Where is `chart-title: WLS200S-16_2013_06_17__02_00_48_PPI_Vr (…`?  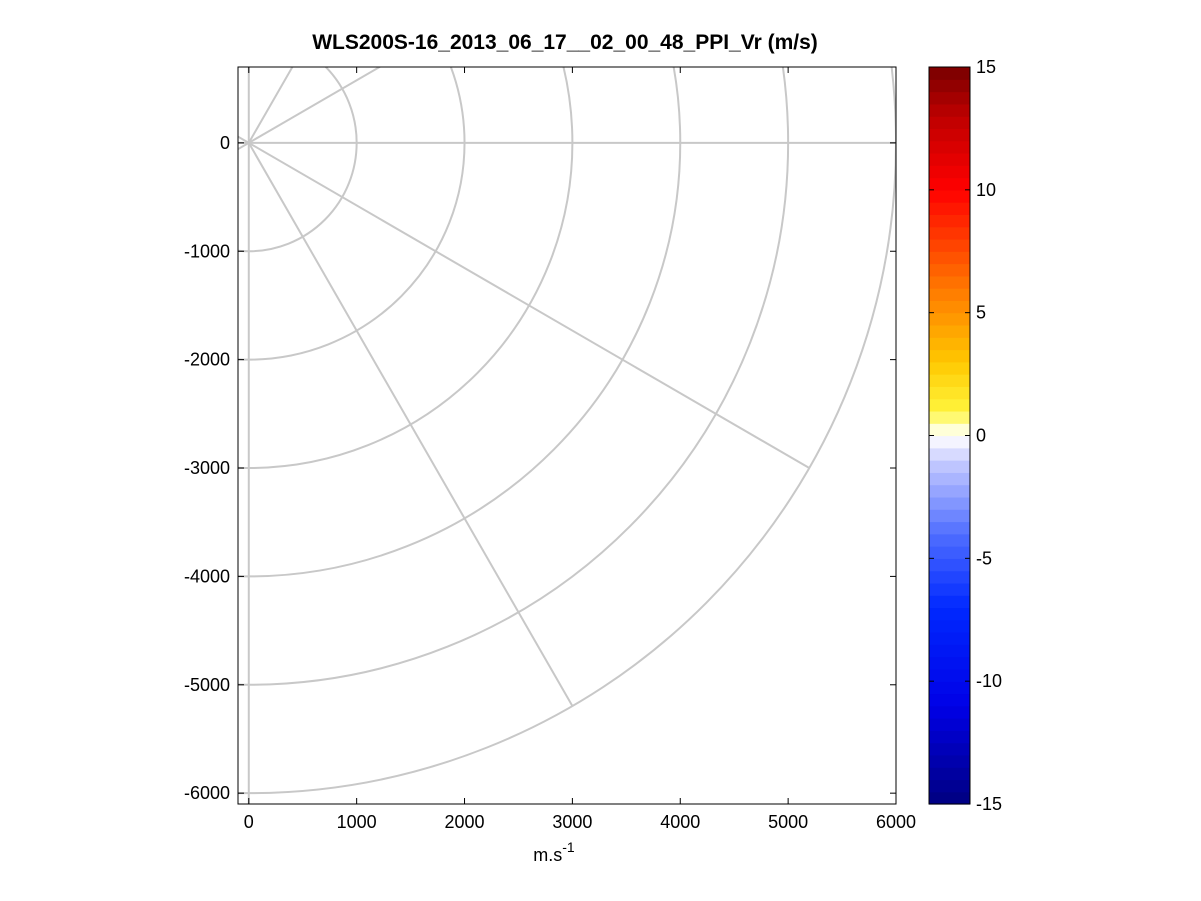
chart-title: WLS200S-16_2013_06_17__02_00_48_PPI_Vr (… is located at coordinates (565, 42).